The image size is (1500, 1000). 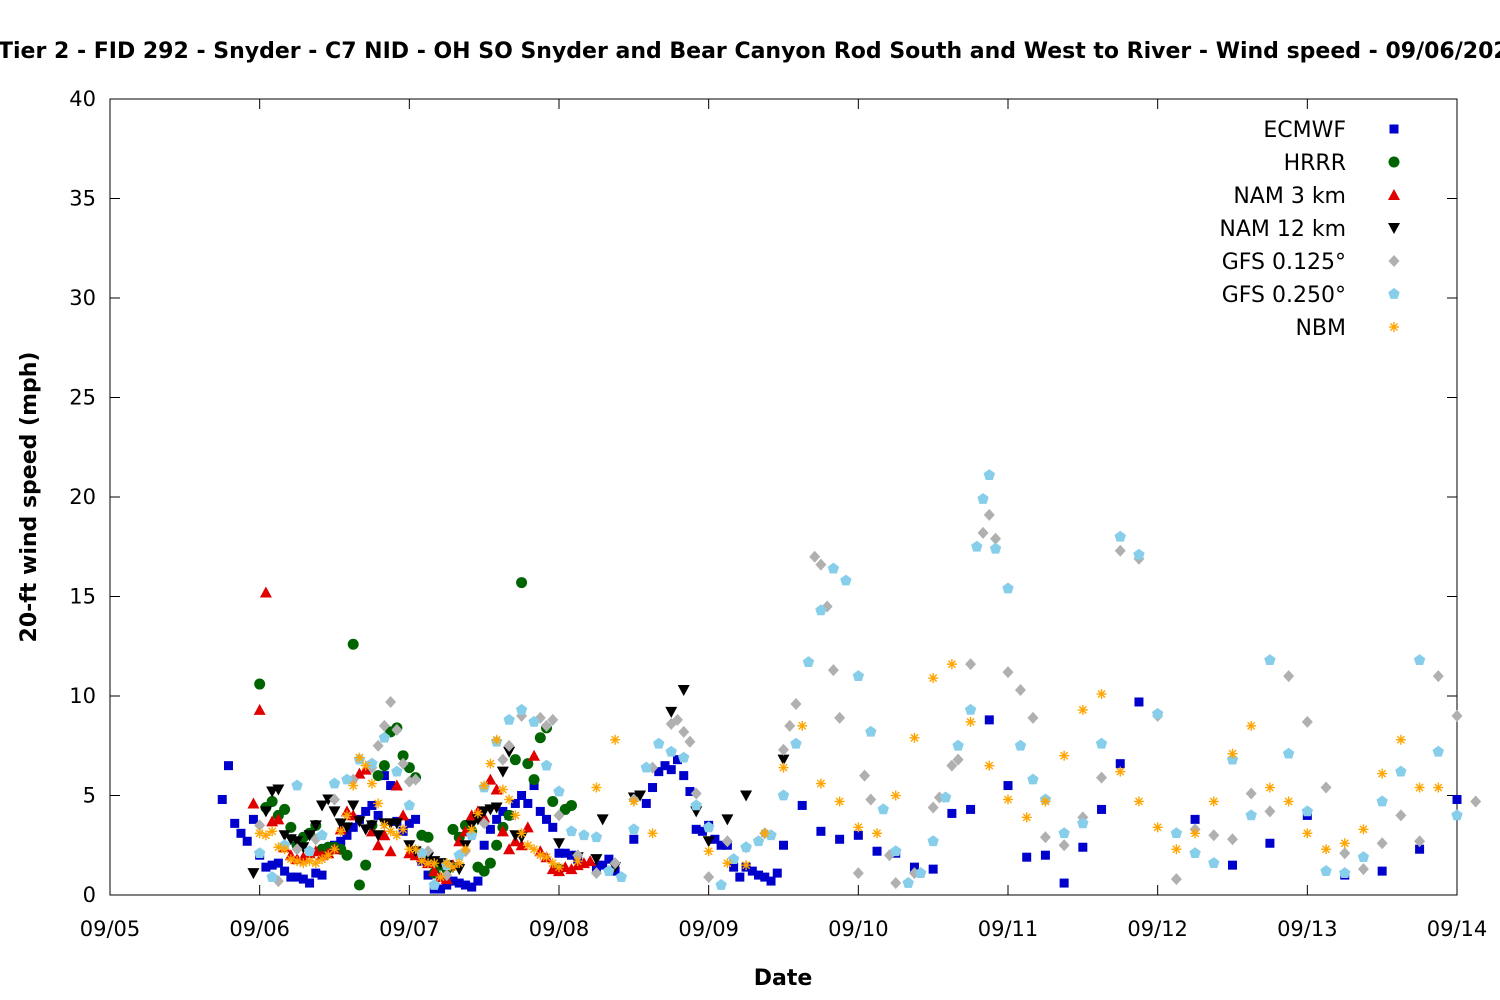 What do you see at coordinates (422, 735) in the screenshot?
I see `series-nam-3-km` at bounding box center [422, 735].